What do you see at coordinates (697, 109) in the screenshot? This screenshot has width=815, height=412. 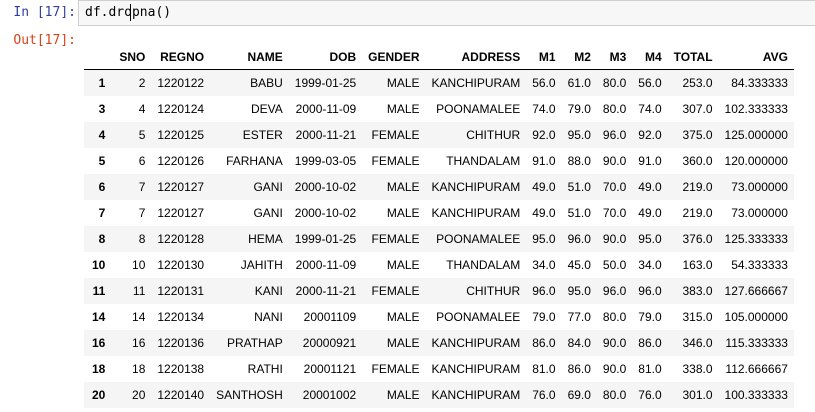 I see `table-cell: 307.0` at bounding box center [697, 109].